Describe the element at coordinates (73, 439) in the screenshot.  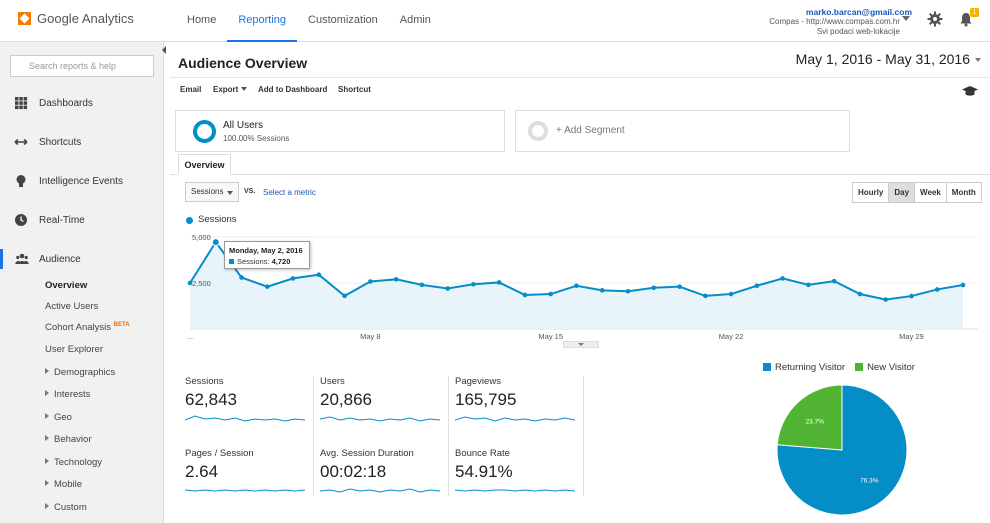
I see `behavior-label: Behavior` at that location.